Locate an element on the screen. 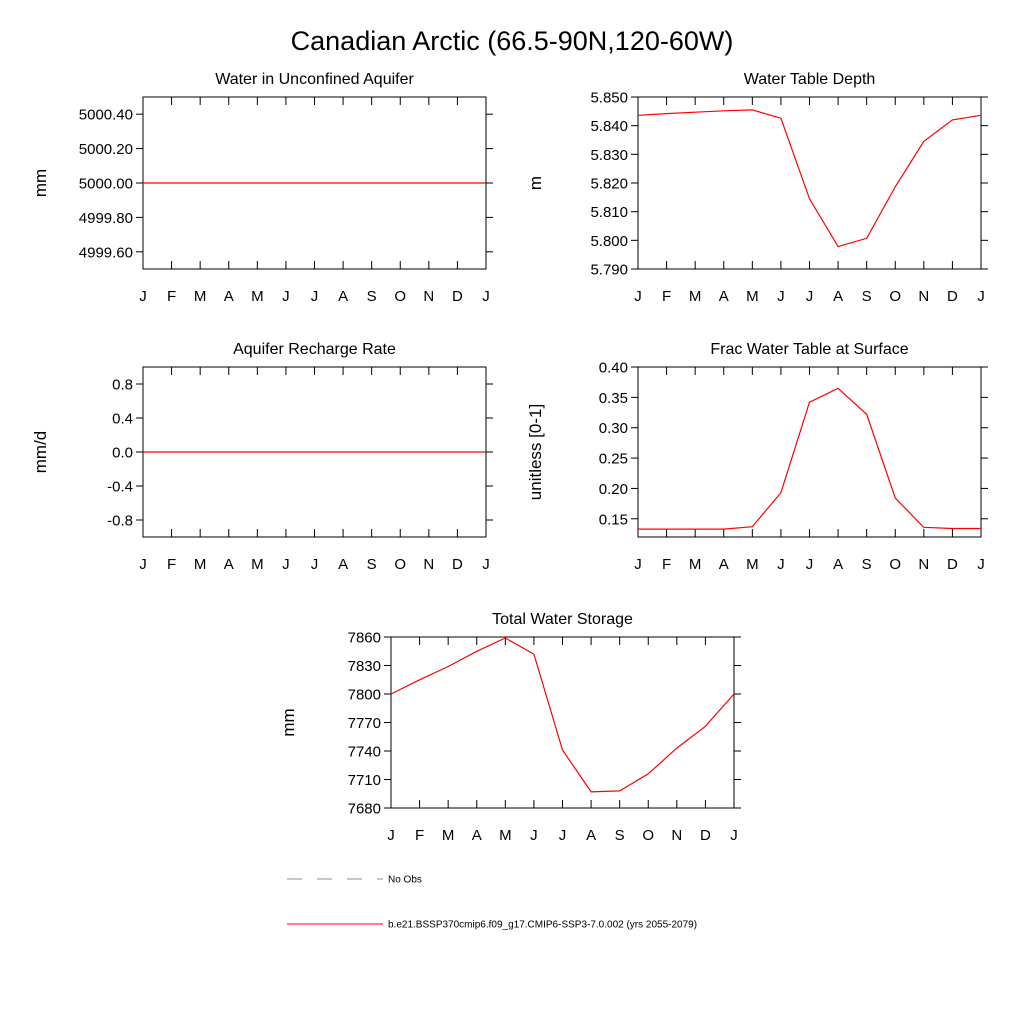 The width and height of the screenshot is (1024, 1024). water-table-depth-plot-frame is located at coordinates (809, 183).